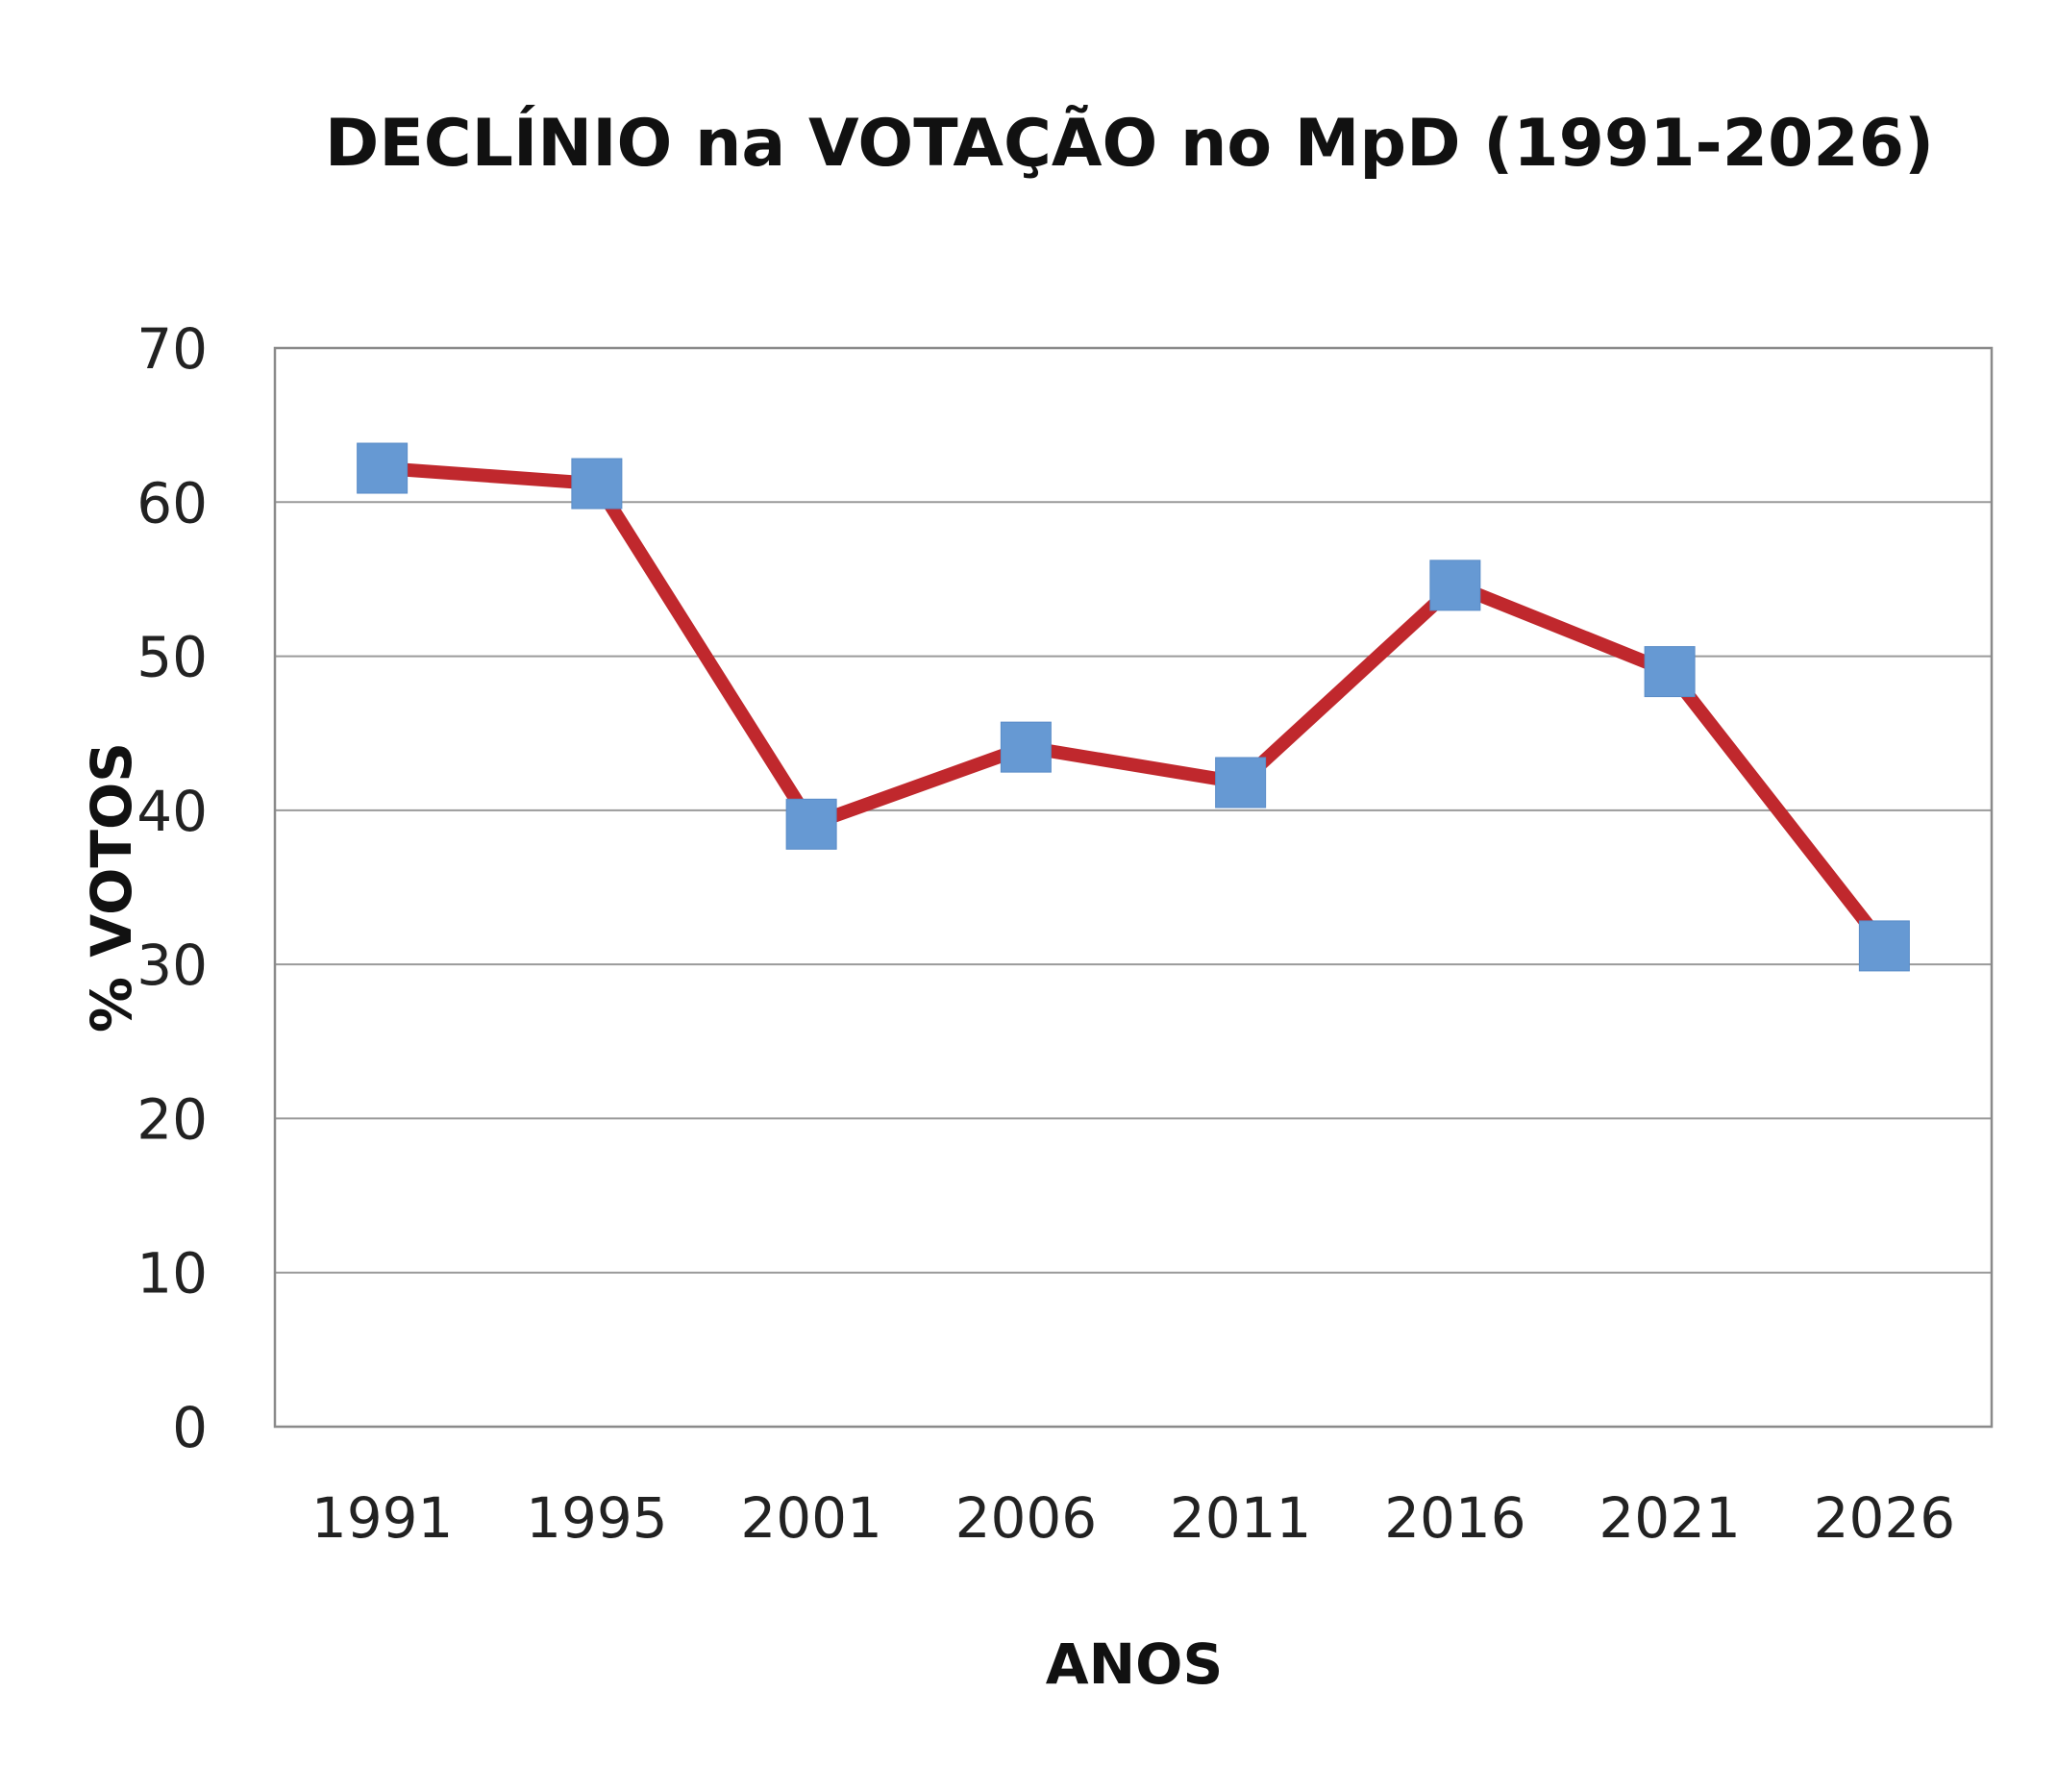  Describe the element at coordinates (1670, 1518) in the screenshot. I see `x-tick-label: 2021` at that location.